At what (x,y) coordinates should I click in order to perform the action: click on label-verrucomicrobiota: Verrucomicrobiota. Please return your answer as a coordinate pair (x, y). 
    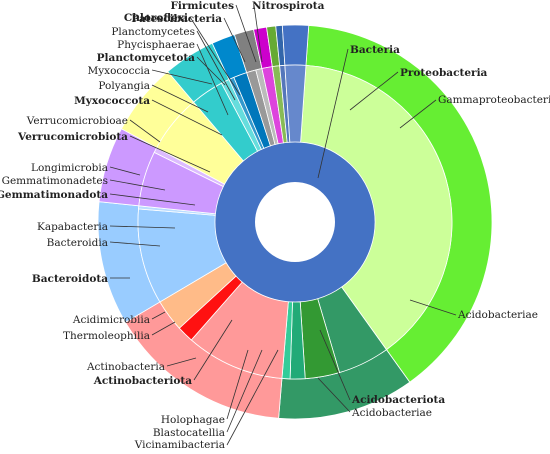
    Looking at the image, I should click on (72, 137).